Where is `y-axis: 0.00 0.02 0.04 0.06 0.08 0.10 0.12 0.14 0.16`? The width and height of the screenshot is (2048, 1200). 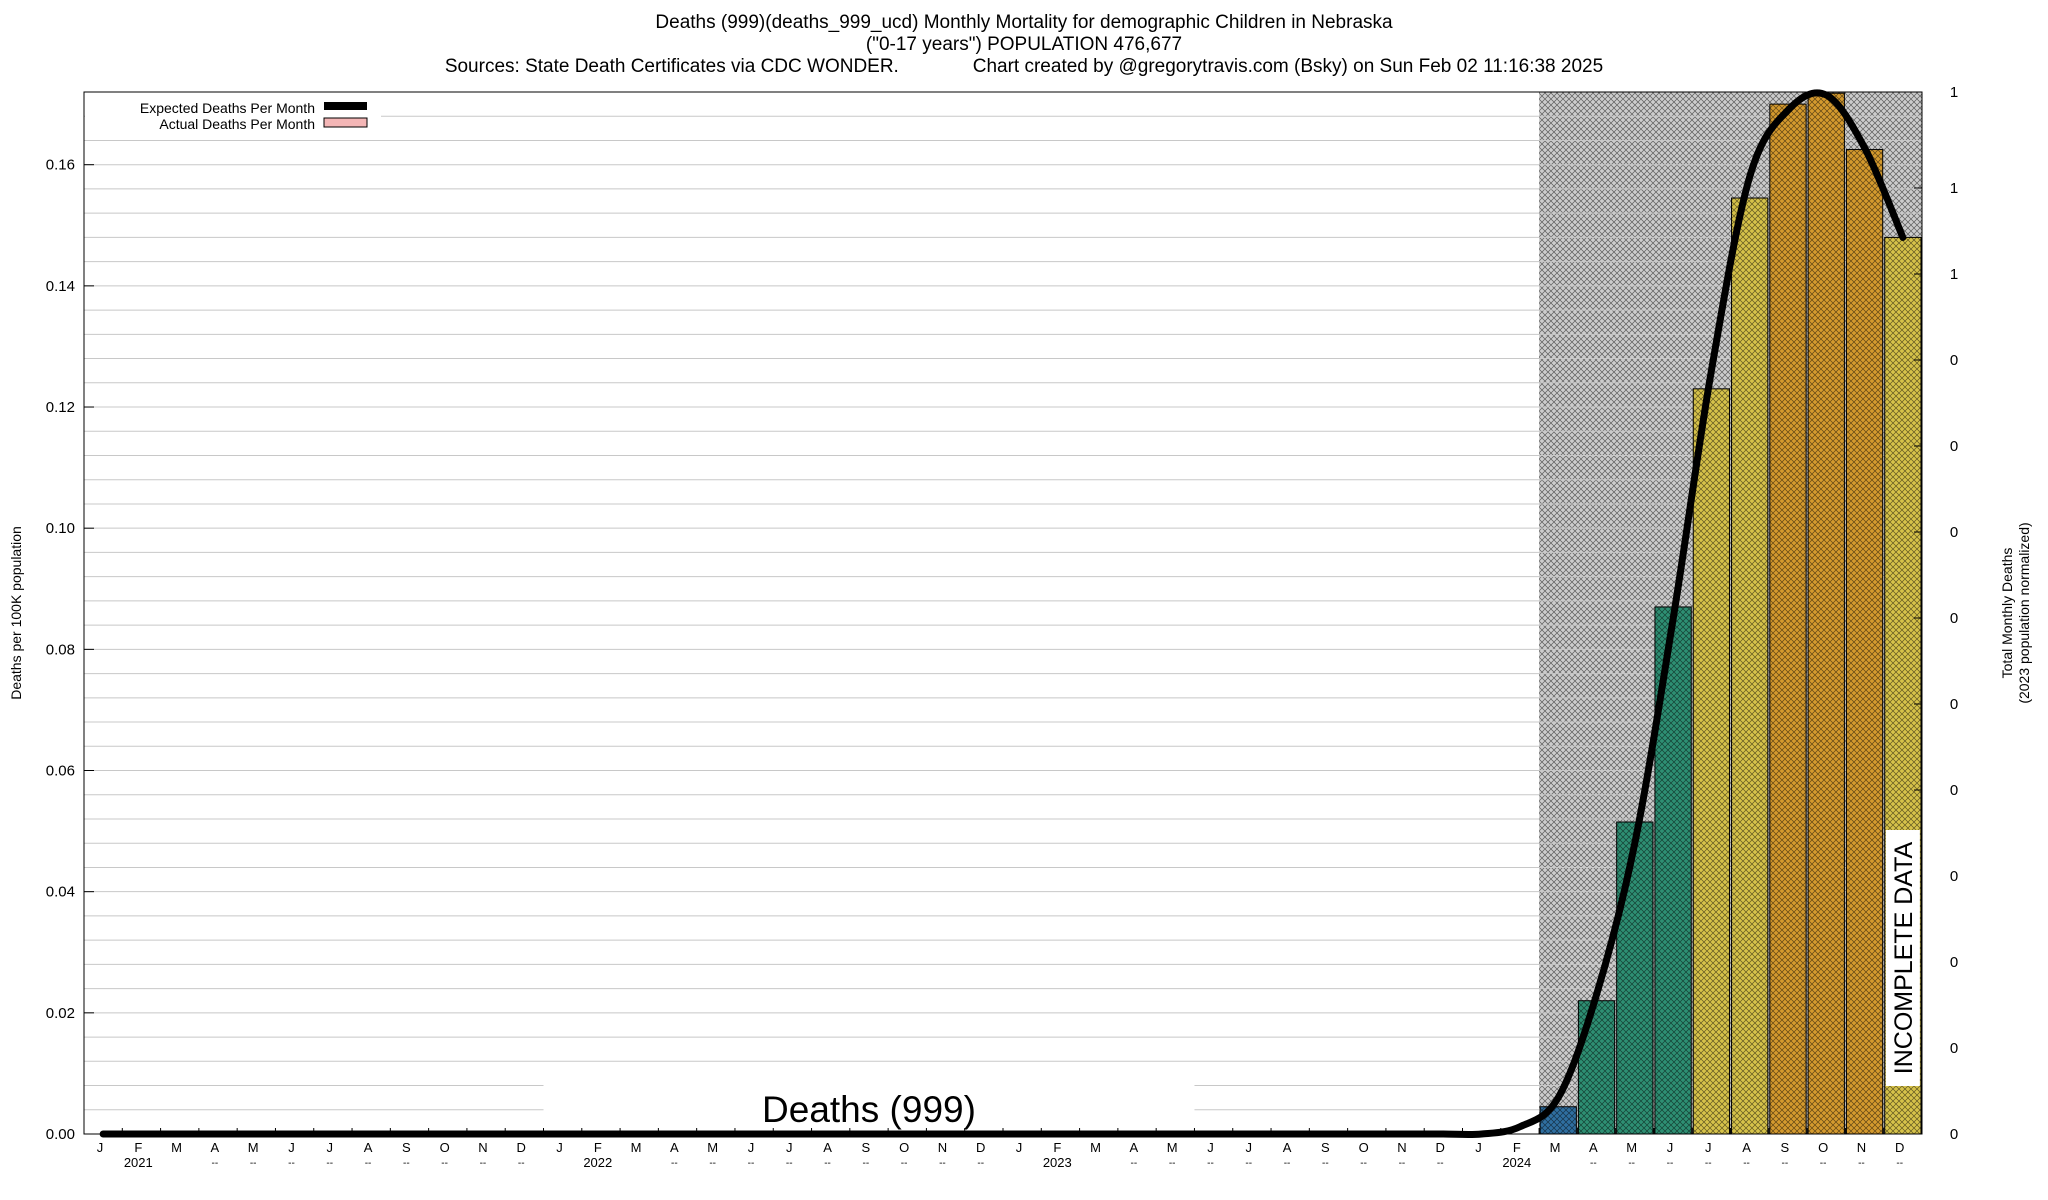 y-axis: 0.00 0.02 0.04 0.06 0.08 0.10 0.12 0.14 0.16 is located at coordinates (70, 650).